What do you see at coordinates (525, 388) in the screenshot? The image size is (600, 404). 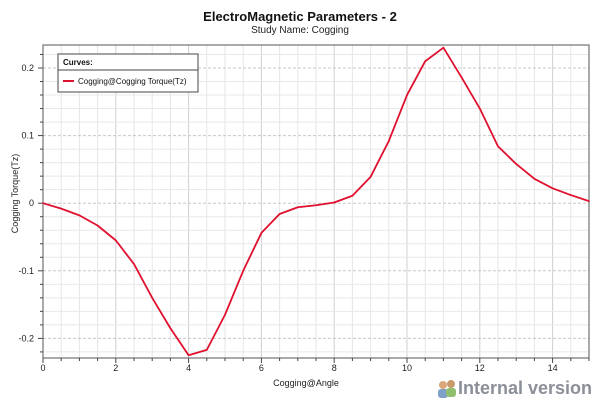 I see `watermark-text: Internal version` at bounding box center [525, 388].